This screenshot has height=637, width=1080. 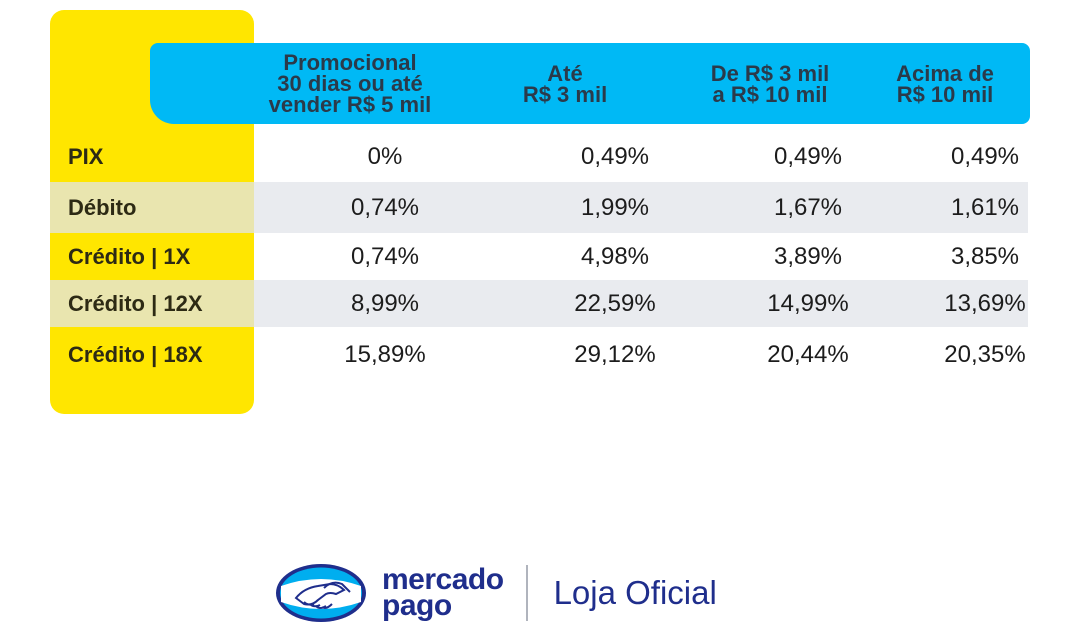 What do you see at coordinates (443, 579) in the screenshot?
I see `brand-line: mercado` at bounding box center [443, 579].